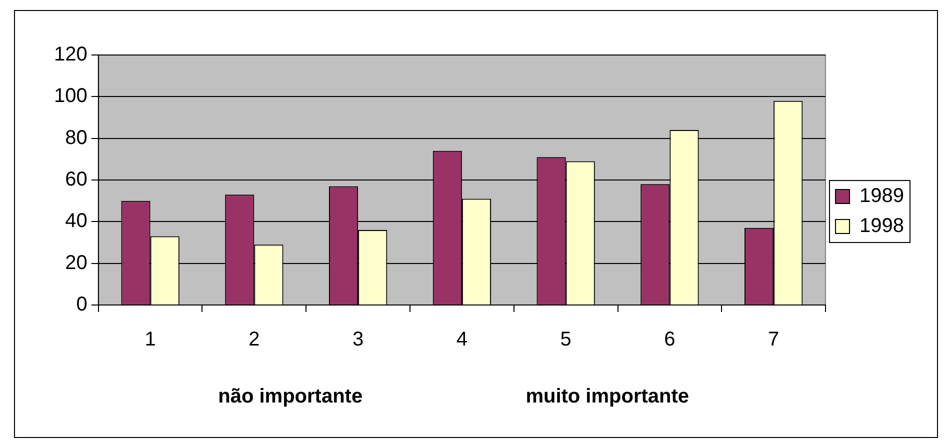 The width and height of the screenshot is (944, 448). I want to click on text: não importante, so click(290, 397).